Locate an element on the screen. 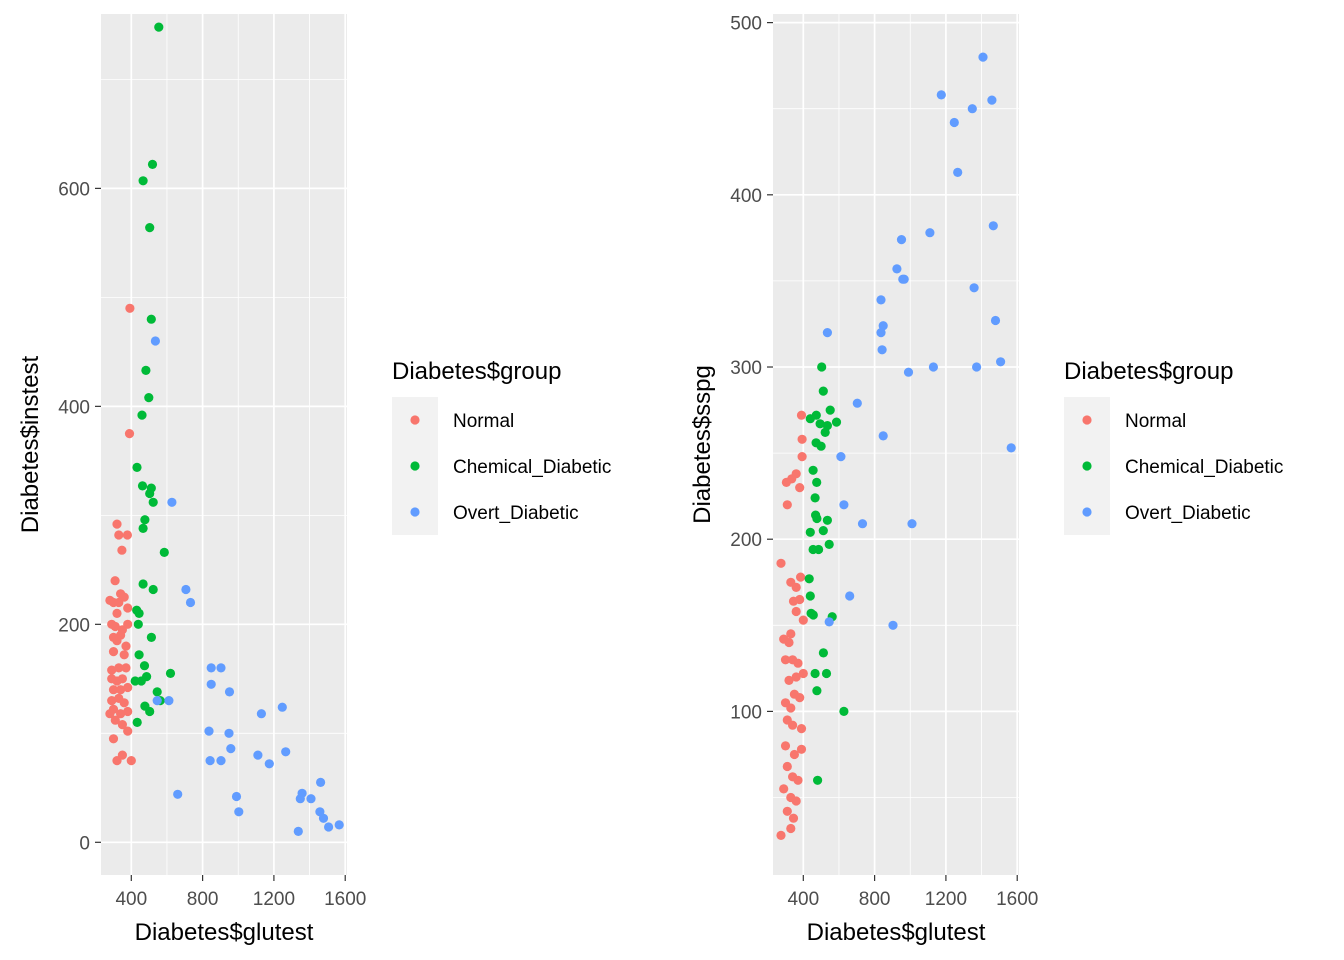  y-tick-label: 0 is located at coordinates (84, 843).